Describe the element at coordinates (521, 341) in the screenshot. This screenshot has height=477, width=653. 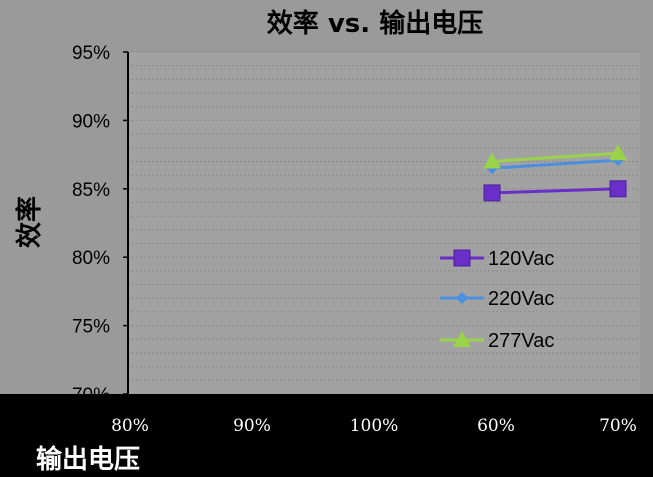
I see `legend-label: 277Vac` at that location.